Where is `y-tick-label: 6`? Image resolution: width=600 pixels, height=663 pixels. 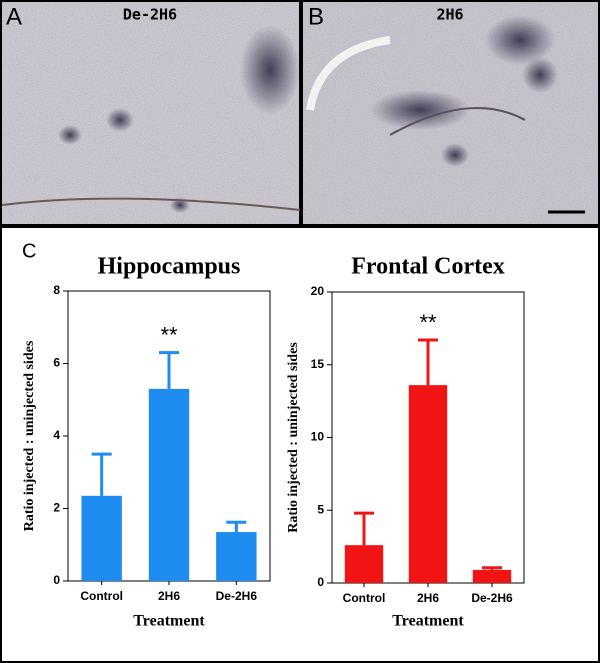 y-tick-label: 6 is located at coordinates (56, 363).